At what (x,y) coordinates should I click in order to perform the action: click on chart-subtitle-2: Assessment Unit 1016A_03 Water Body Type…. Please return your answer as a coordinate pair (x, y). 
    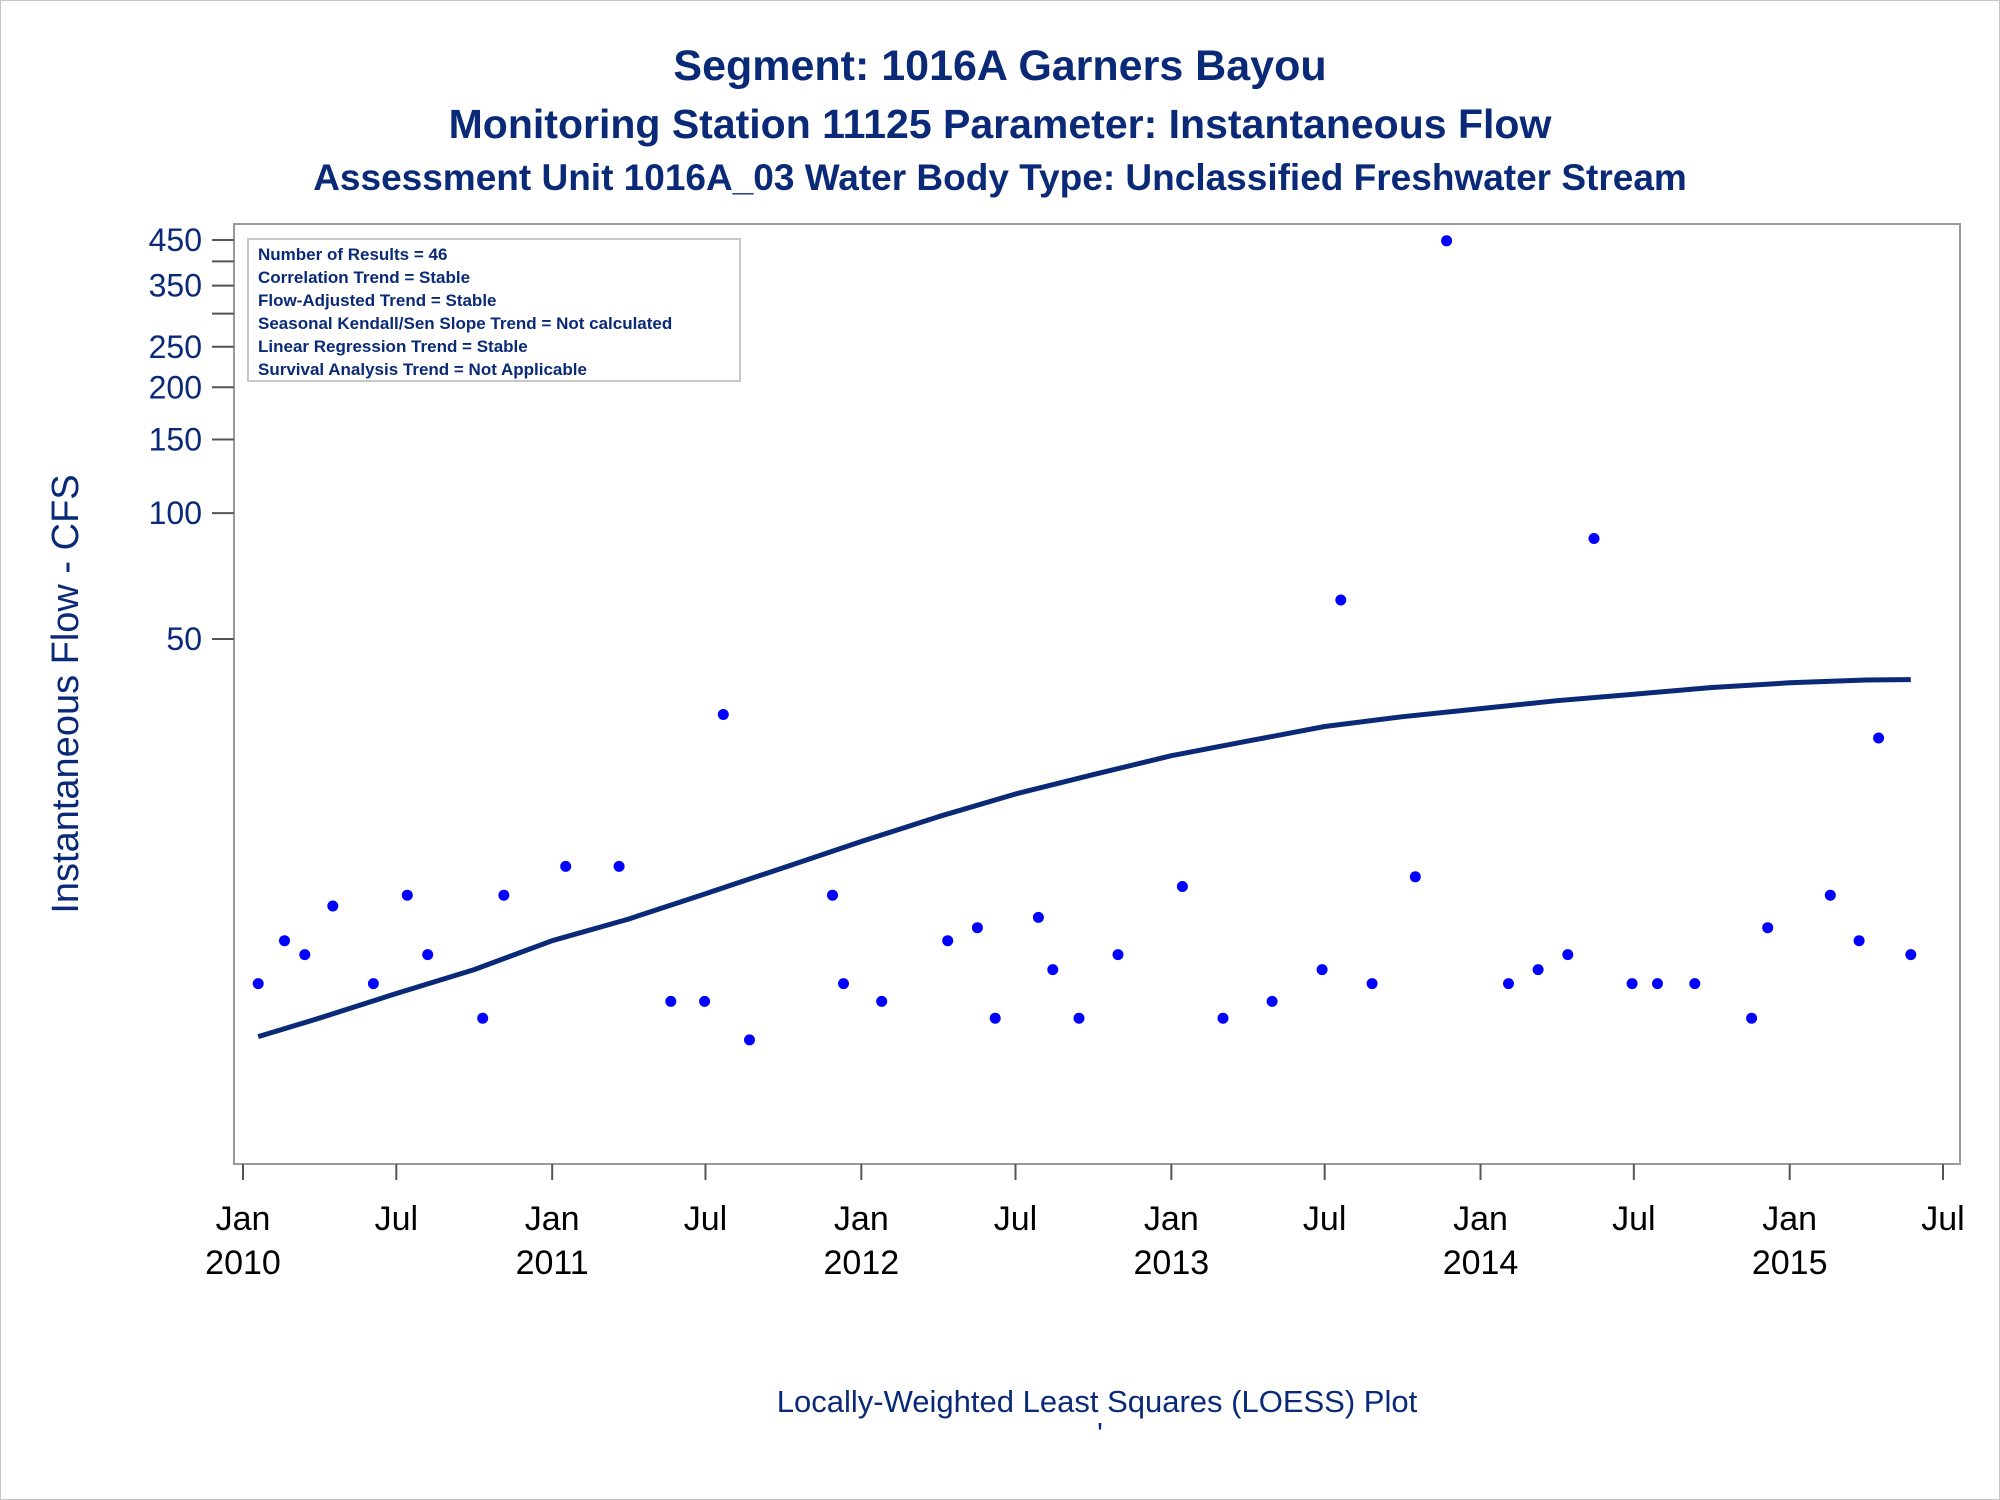
    Looking at the image, I should click on (1000, 177).